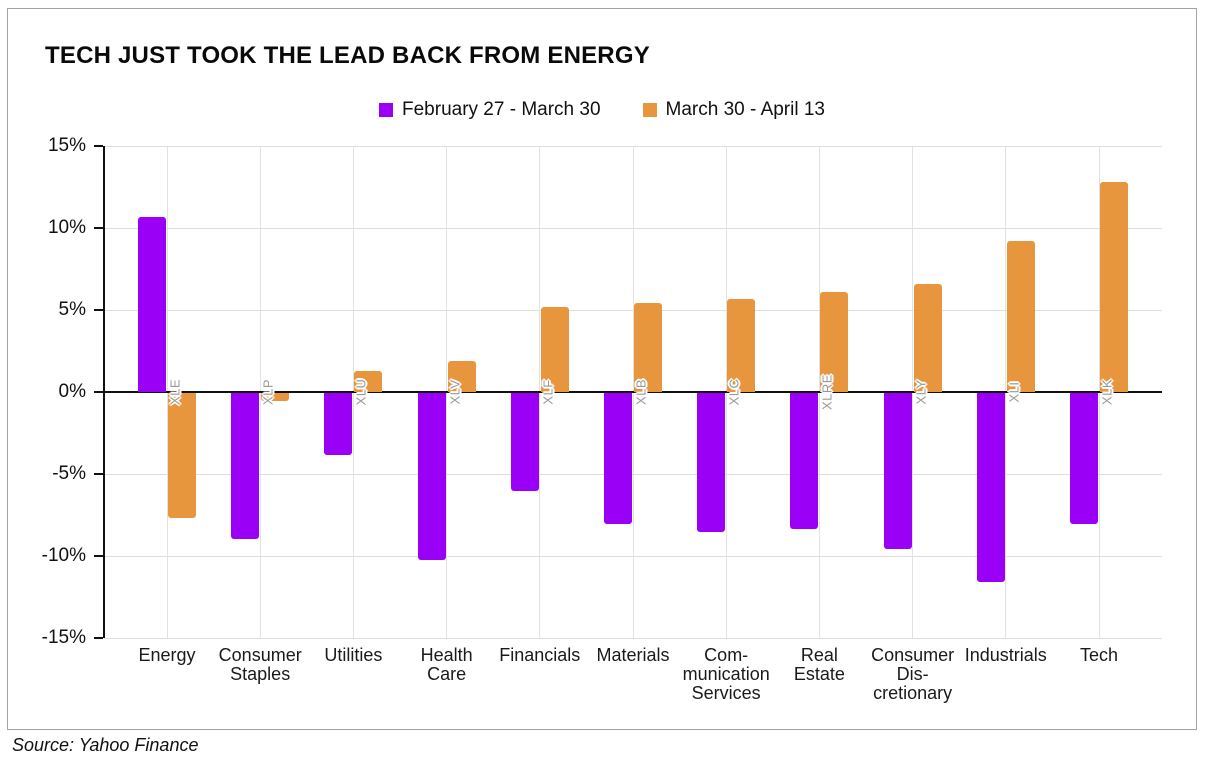  Describe the element at coordinates (72, 309) in the screenshot. I see `y-tick-label: 5%` at that location.